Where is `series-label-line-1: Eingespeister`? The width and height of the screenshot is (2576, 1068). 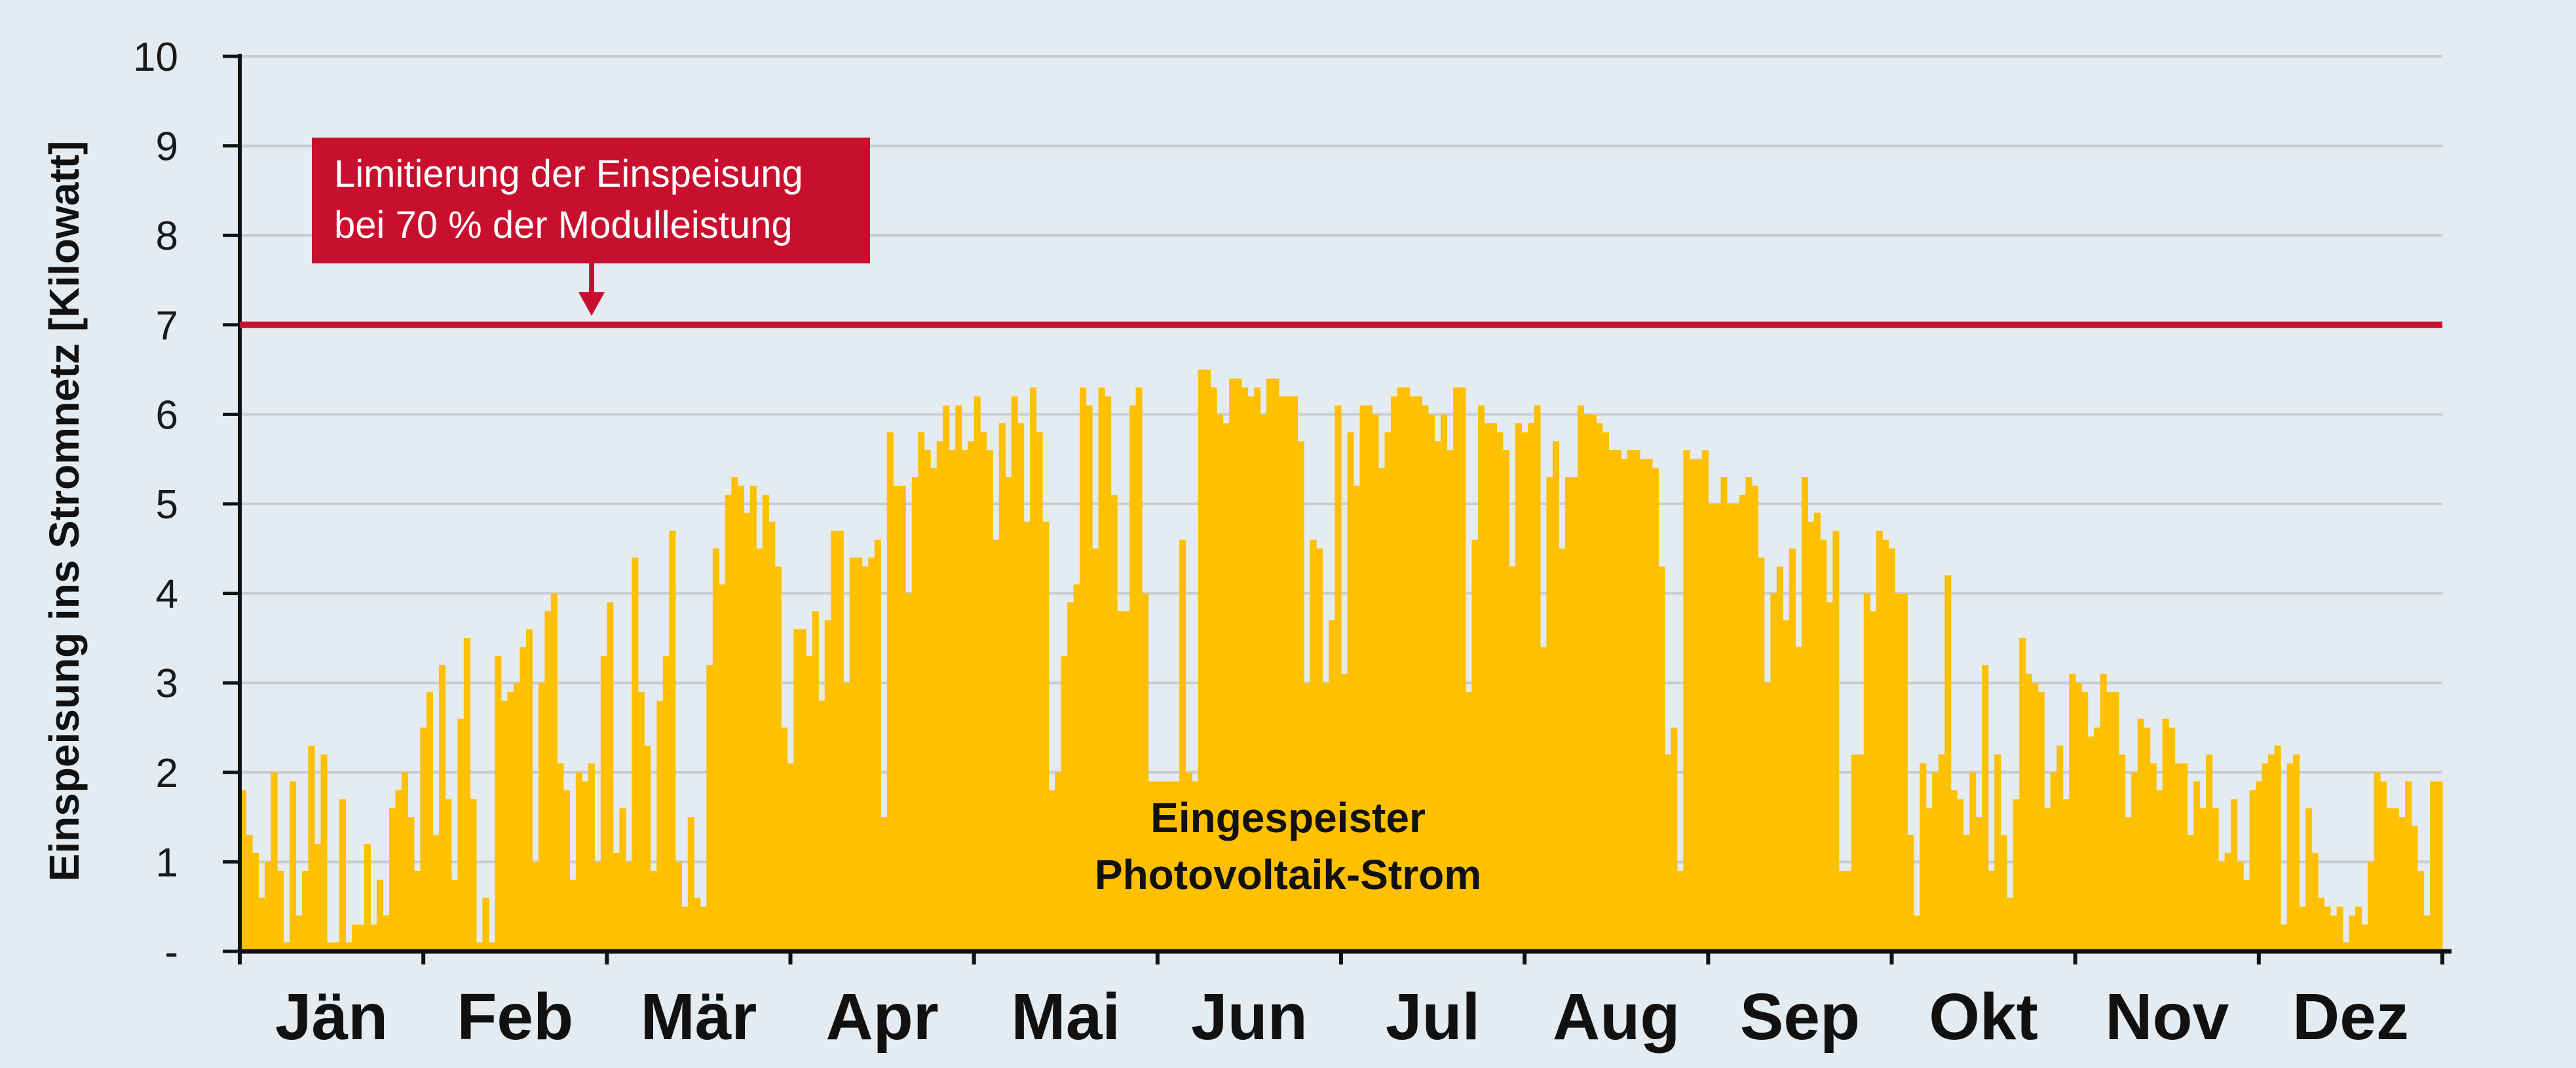 series-label-line-1: Eingespeister is located at coordinates (1288, 818).